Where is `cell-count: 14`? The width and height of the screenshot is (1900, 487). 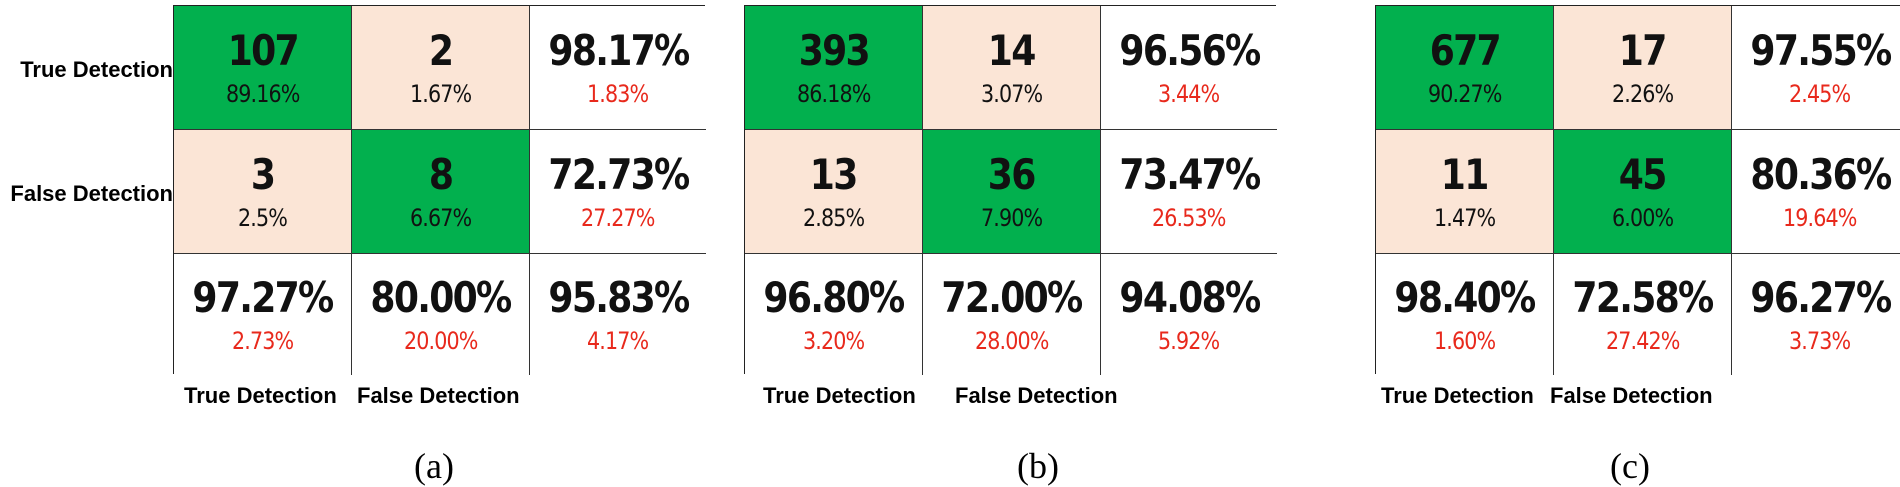 cell-count: 14 is located at coordinates (1012, 50).